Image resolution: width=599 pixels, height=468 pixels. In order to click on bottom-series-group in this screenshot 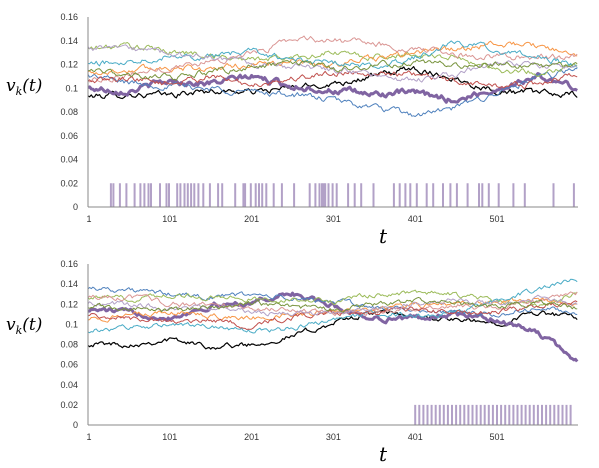, I will do `click(333, 320)`.